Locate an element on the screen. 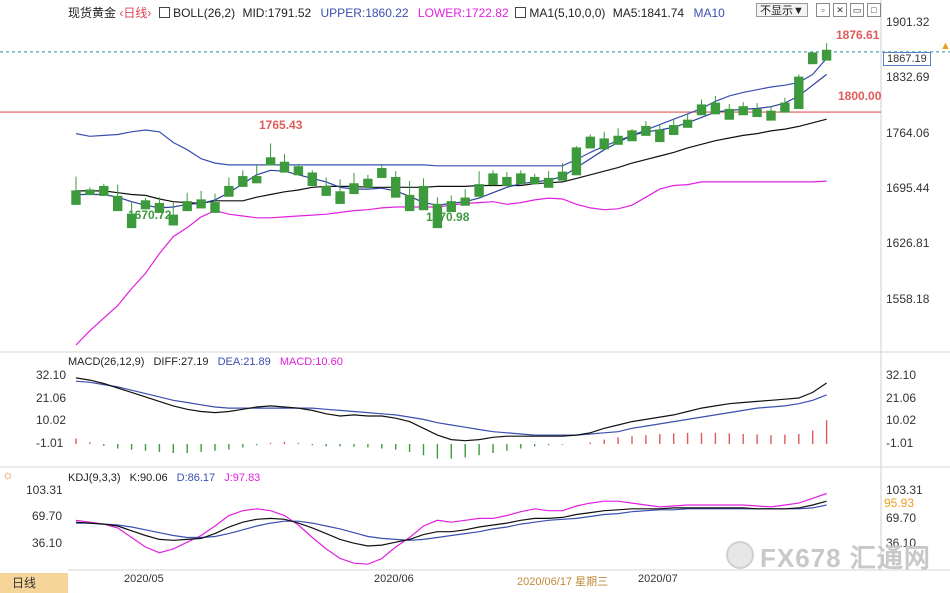 Image resolution: width=950 pixels, height=593 pixels. price-tick-5: 1626.81 is located at coordinates (908, 243).